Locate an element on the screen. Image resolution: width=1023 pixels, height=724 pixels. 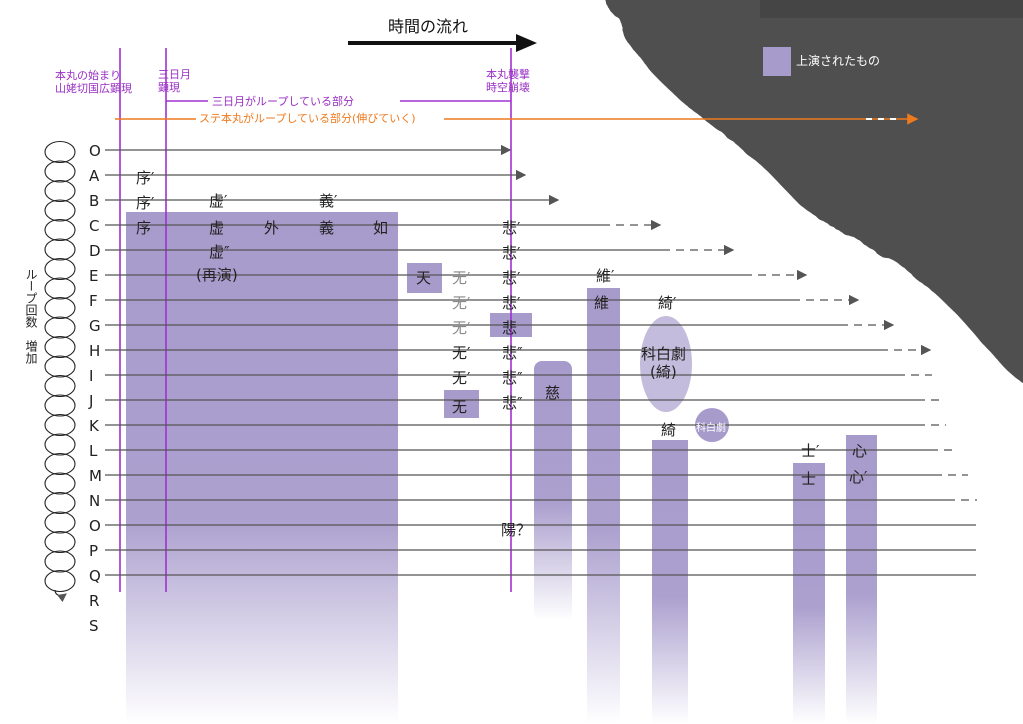
row-label: G is located at coordinates (95, 326).